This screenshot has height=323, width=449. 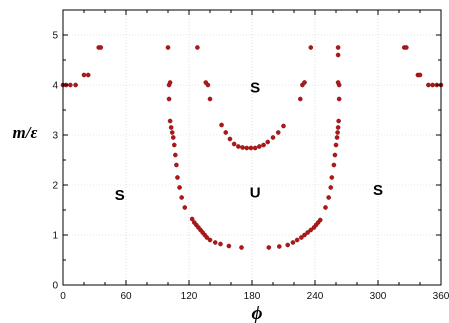 What do you see at coordinates (255, 193) in the screenshot?
I see `region-label: U` at bounding box center [255, 193].